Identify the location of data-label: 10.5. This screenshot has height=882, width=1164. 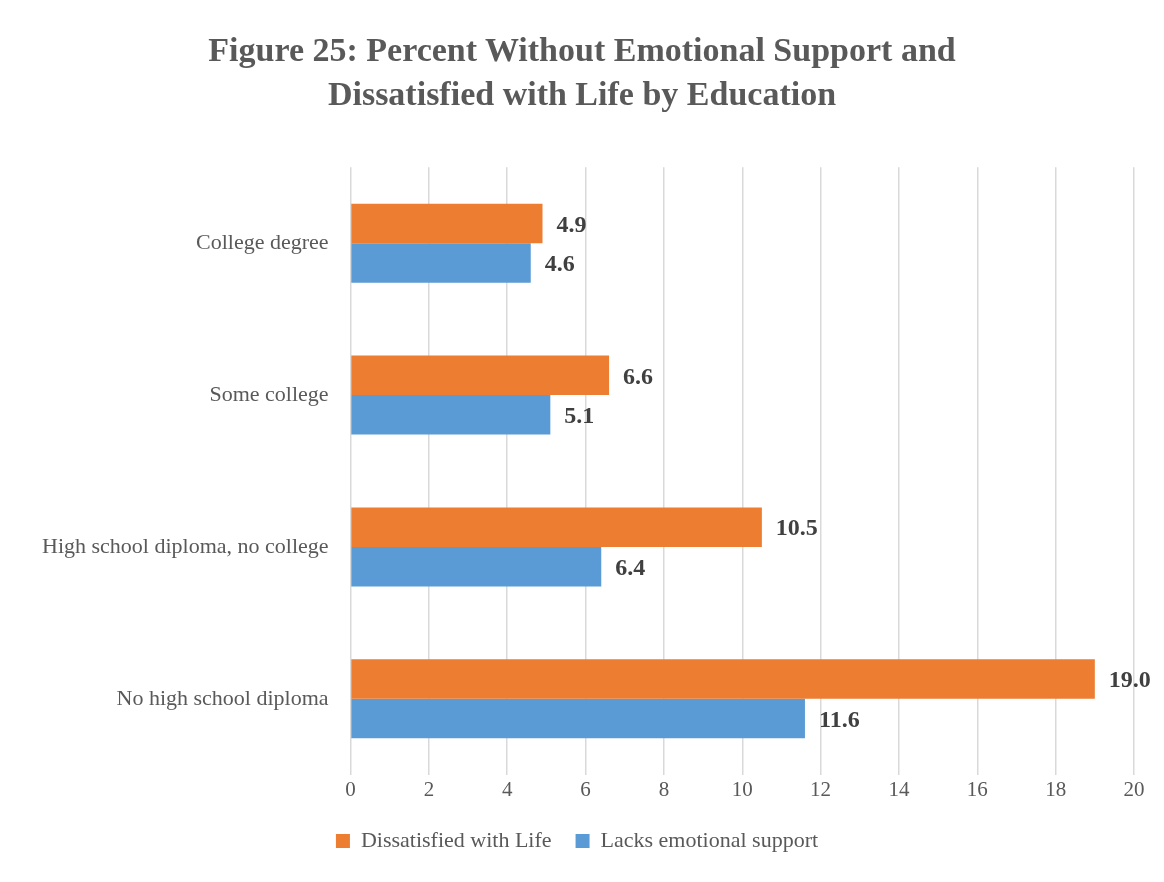
(796, 527).